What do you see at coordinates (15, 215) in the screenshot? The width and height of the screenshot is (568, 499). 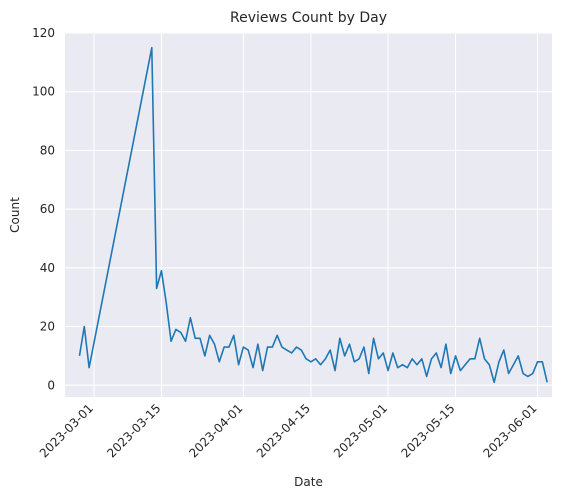 I see `y-axis-title: Count` at bounding box center [15, 215].